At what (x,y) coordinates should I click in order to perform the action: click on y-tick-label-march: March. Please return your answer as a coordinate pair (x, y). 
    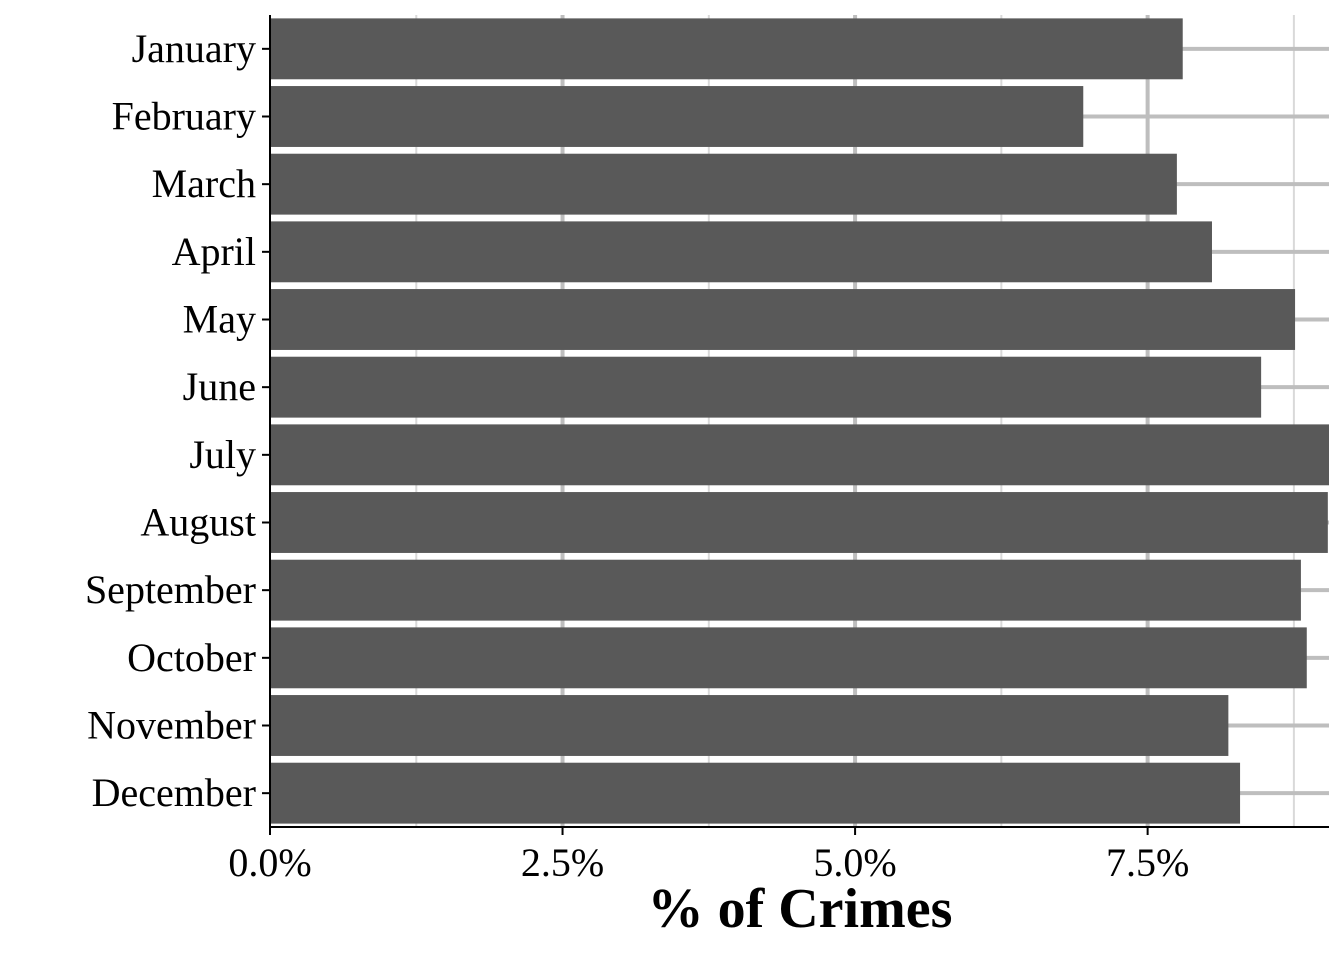
    Looking at the image, I should click on (204, 183).